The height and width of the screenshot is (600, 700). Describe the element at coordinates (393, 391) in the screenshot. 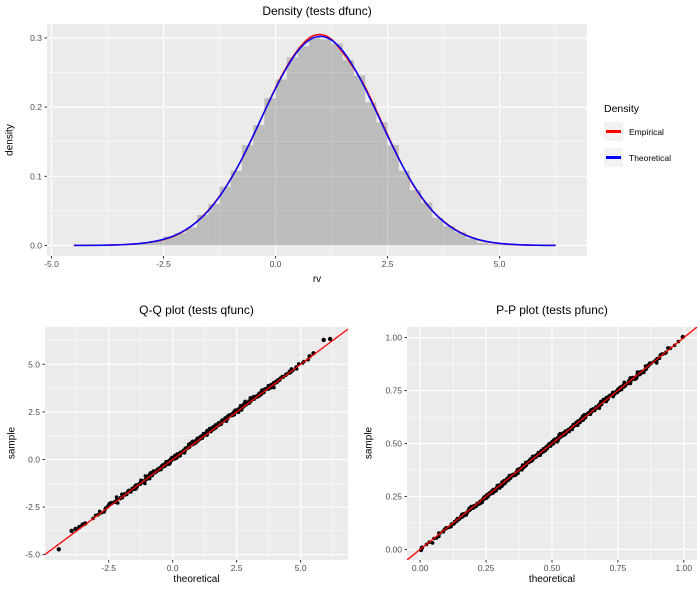

I see `y-tick-label: 0.75` at that location.